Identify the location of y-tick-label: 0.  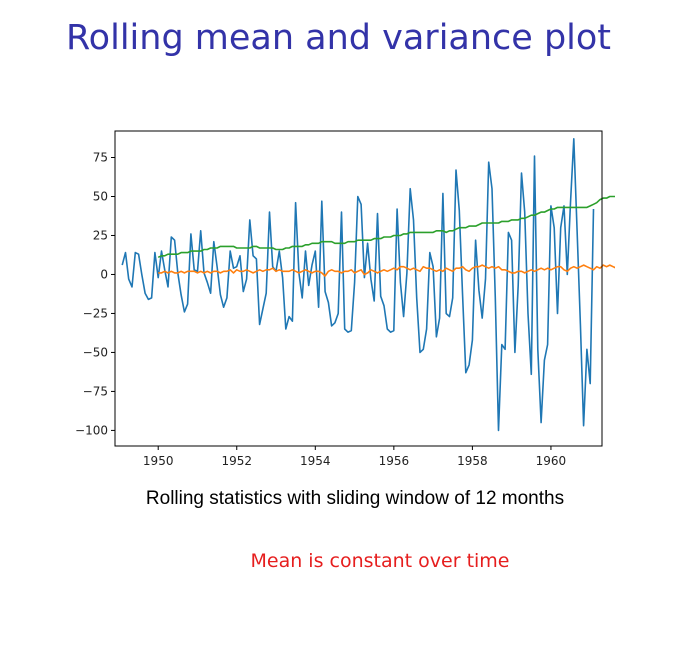
(104, 274).